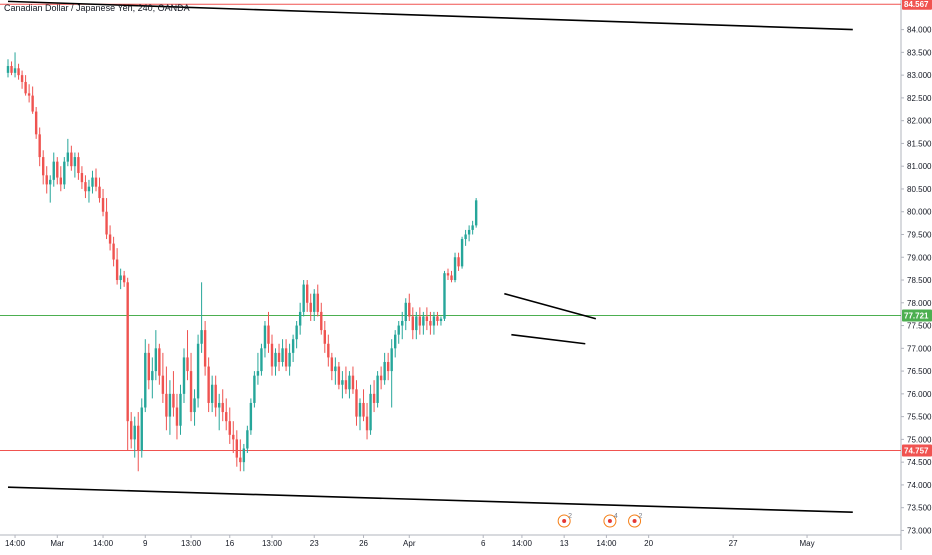 The height and width of the screenshot is (555, 932). I want to click on current_price-price-label-bg, so click(917, 315).